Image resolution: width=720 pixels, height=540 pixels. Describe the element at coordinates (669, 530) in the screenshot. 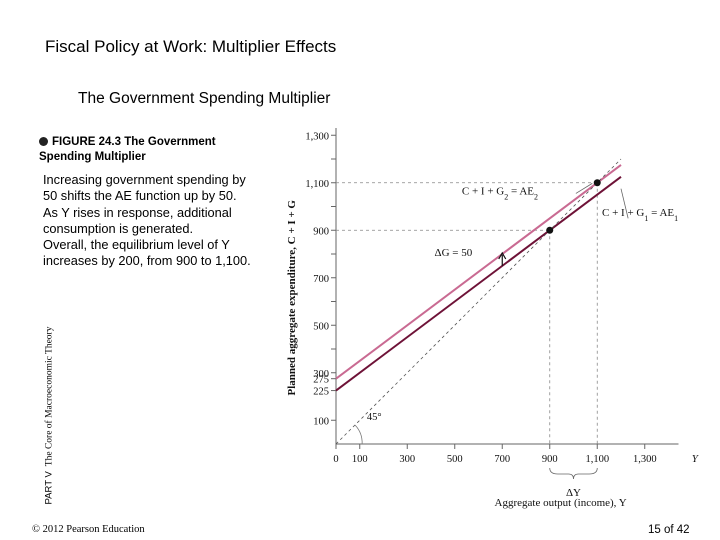

I see `page-number: 15 of 42` at that location.